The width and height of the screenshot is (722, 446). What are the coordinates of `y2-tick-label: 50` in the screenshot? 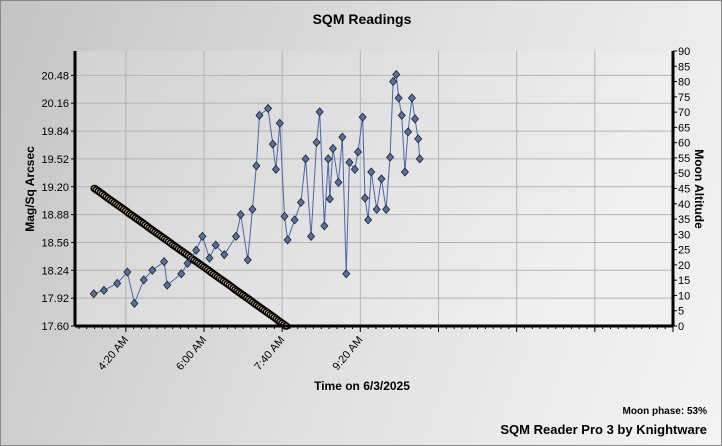 It's located at (684, 174).